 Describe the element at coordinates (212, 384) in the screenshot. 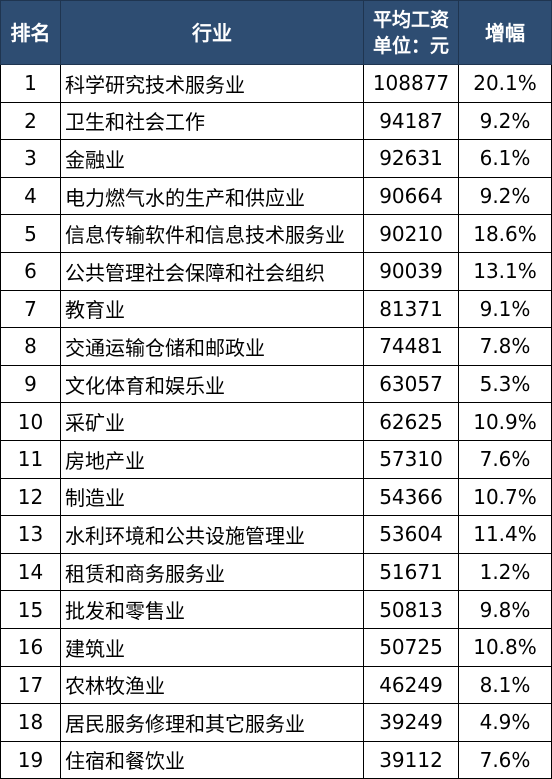

I see `industry-cell: 文化体育和娱乐业` at that location.